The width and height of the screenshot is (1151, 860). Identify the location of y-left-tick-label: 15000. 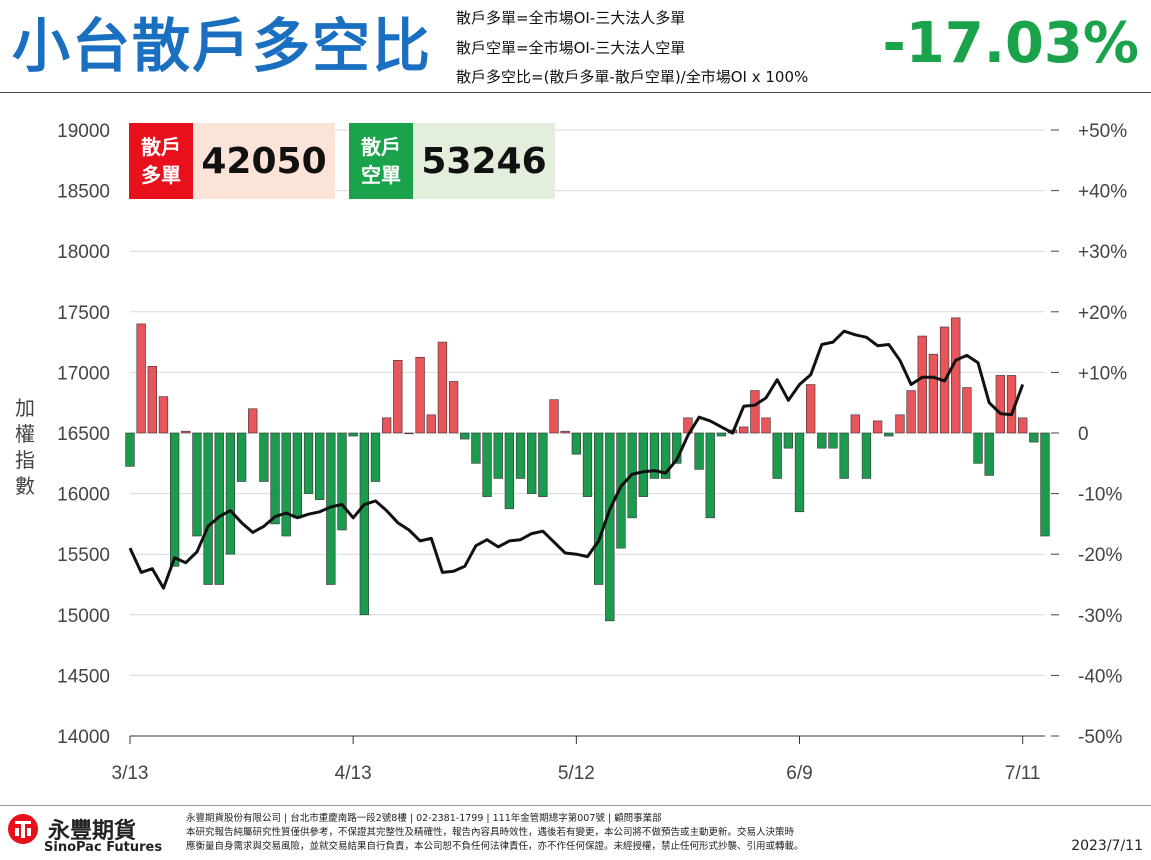
(83, 616).